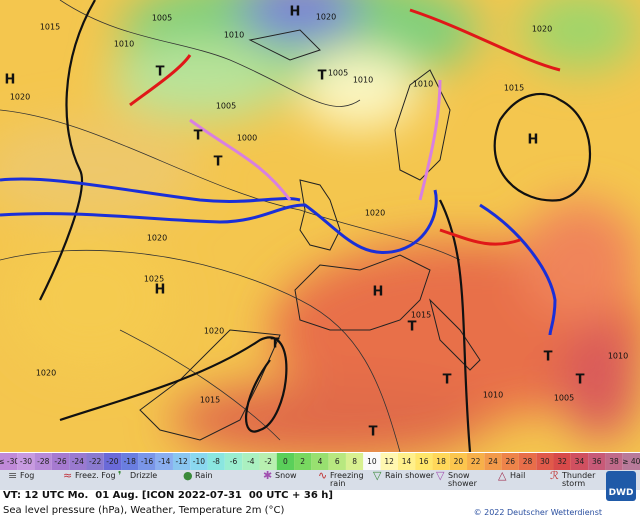 This screenshot has width=640, height=522. Describe the element at coordinates (476, 461) in the screenshot. I see `scale-label: 22` at that location.